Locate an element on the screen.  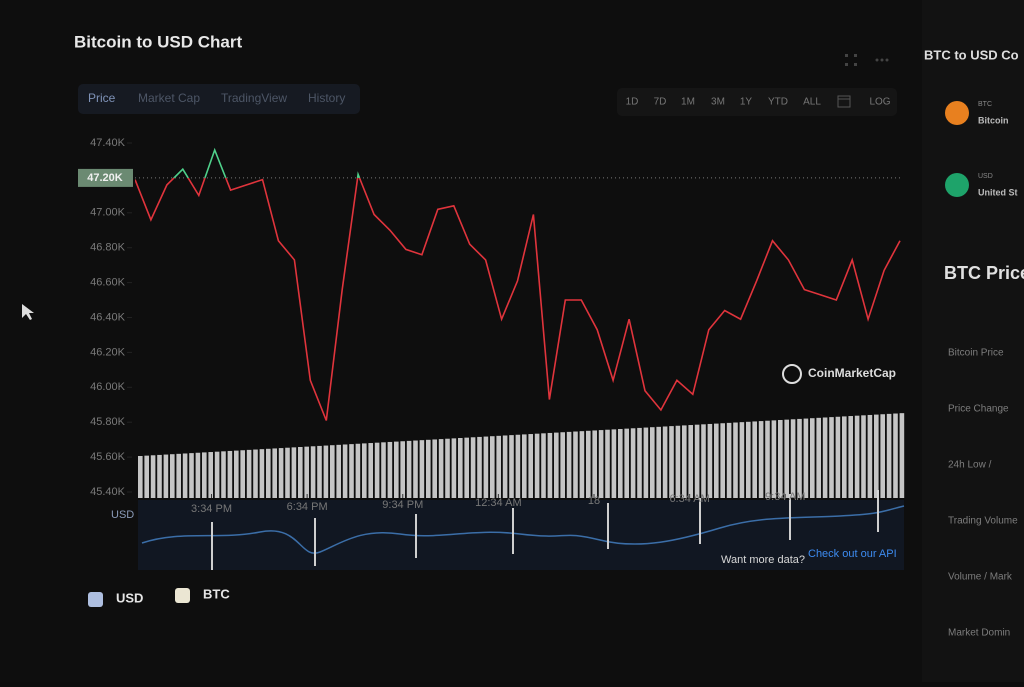
watermark-logo is located at coordinates (792, 374).